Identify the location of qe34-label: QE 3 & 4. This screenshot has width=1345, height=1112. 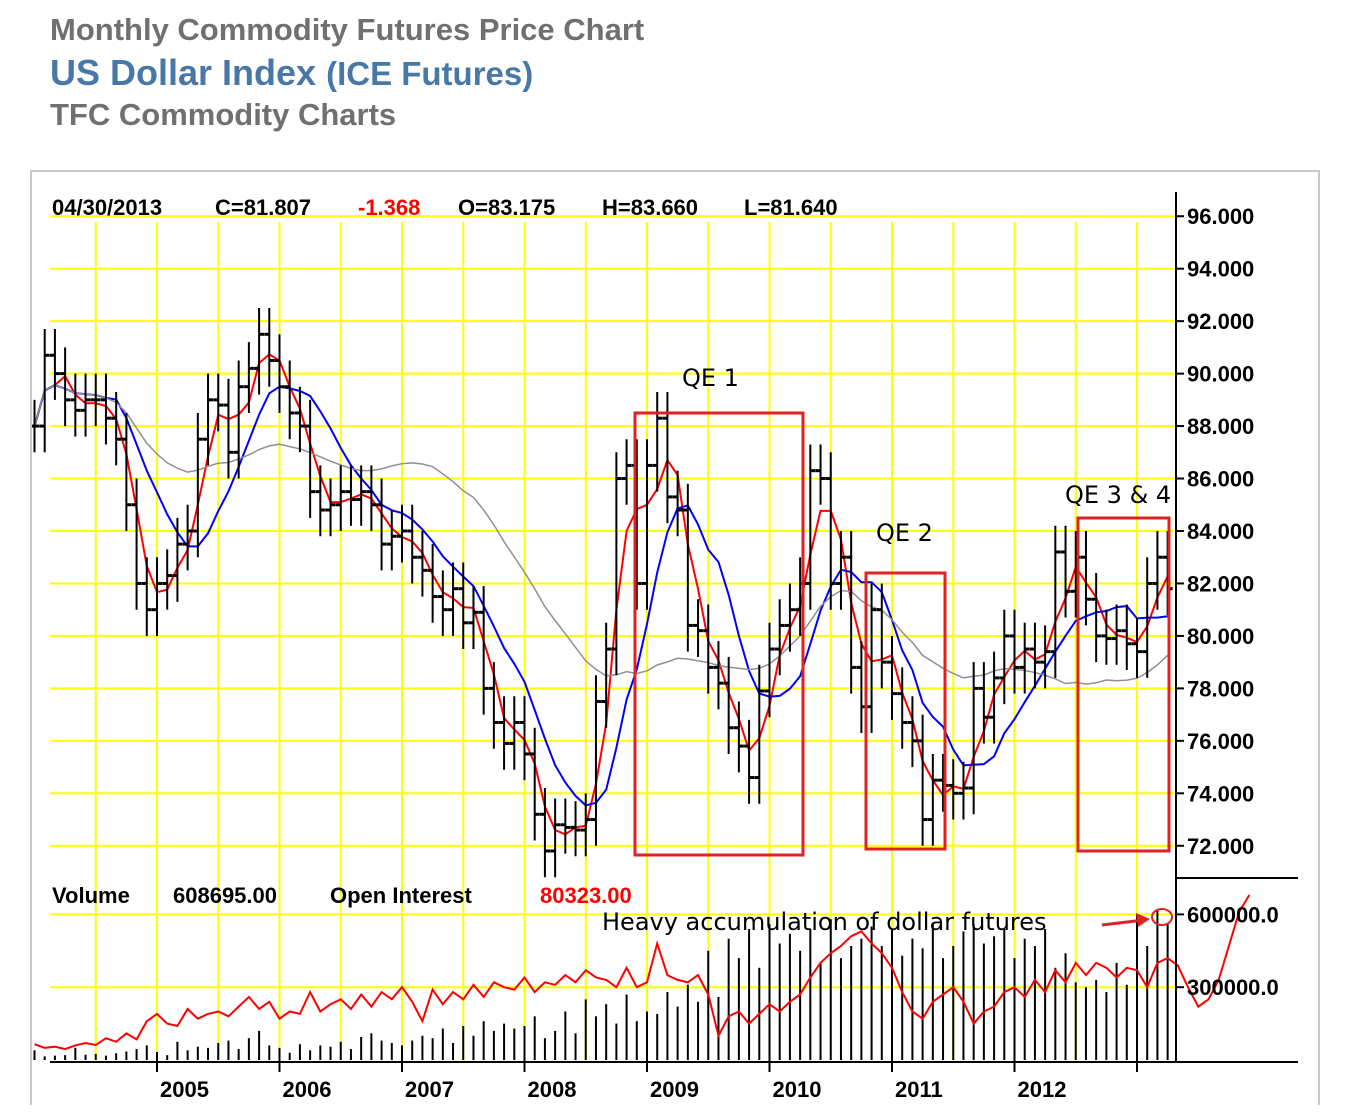
(1118, 495).